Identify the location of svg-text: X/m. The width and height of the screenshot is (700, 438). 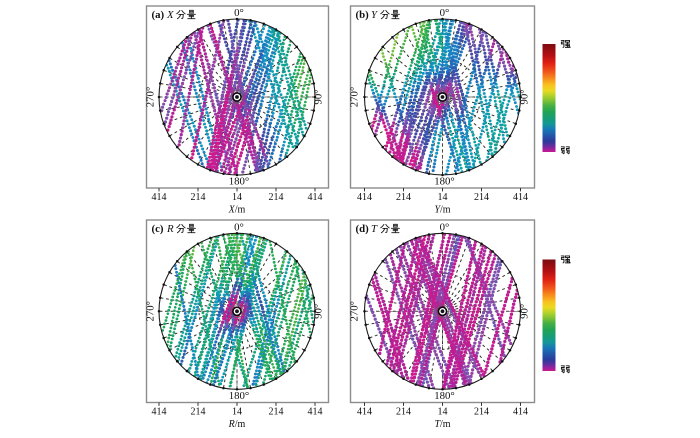
(237, 210).